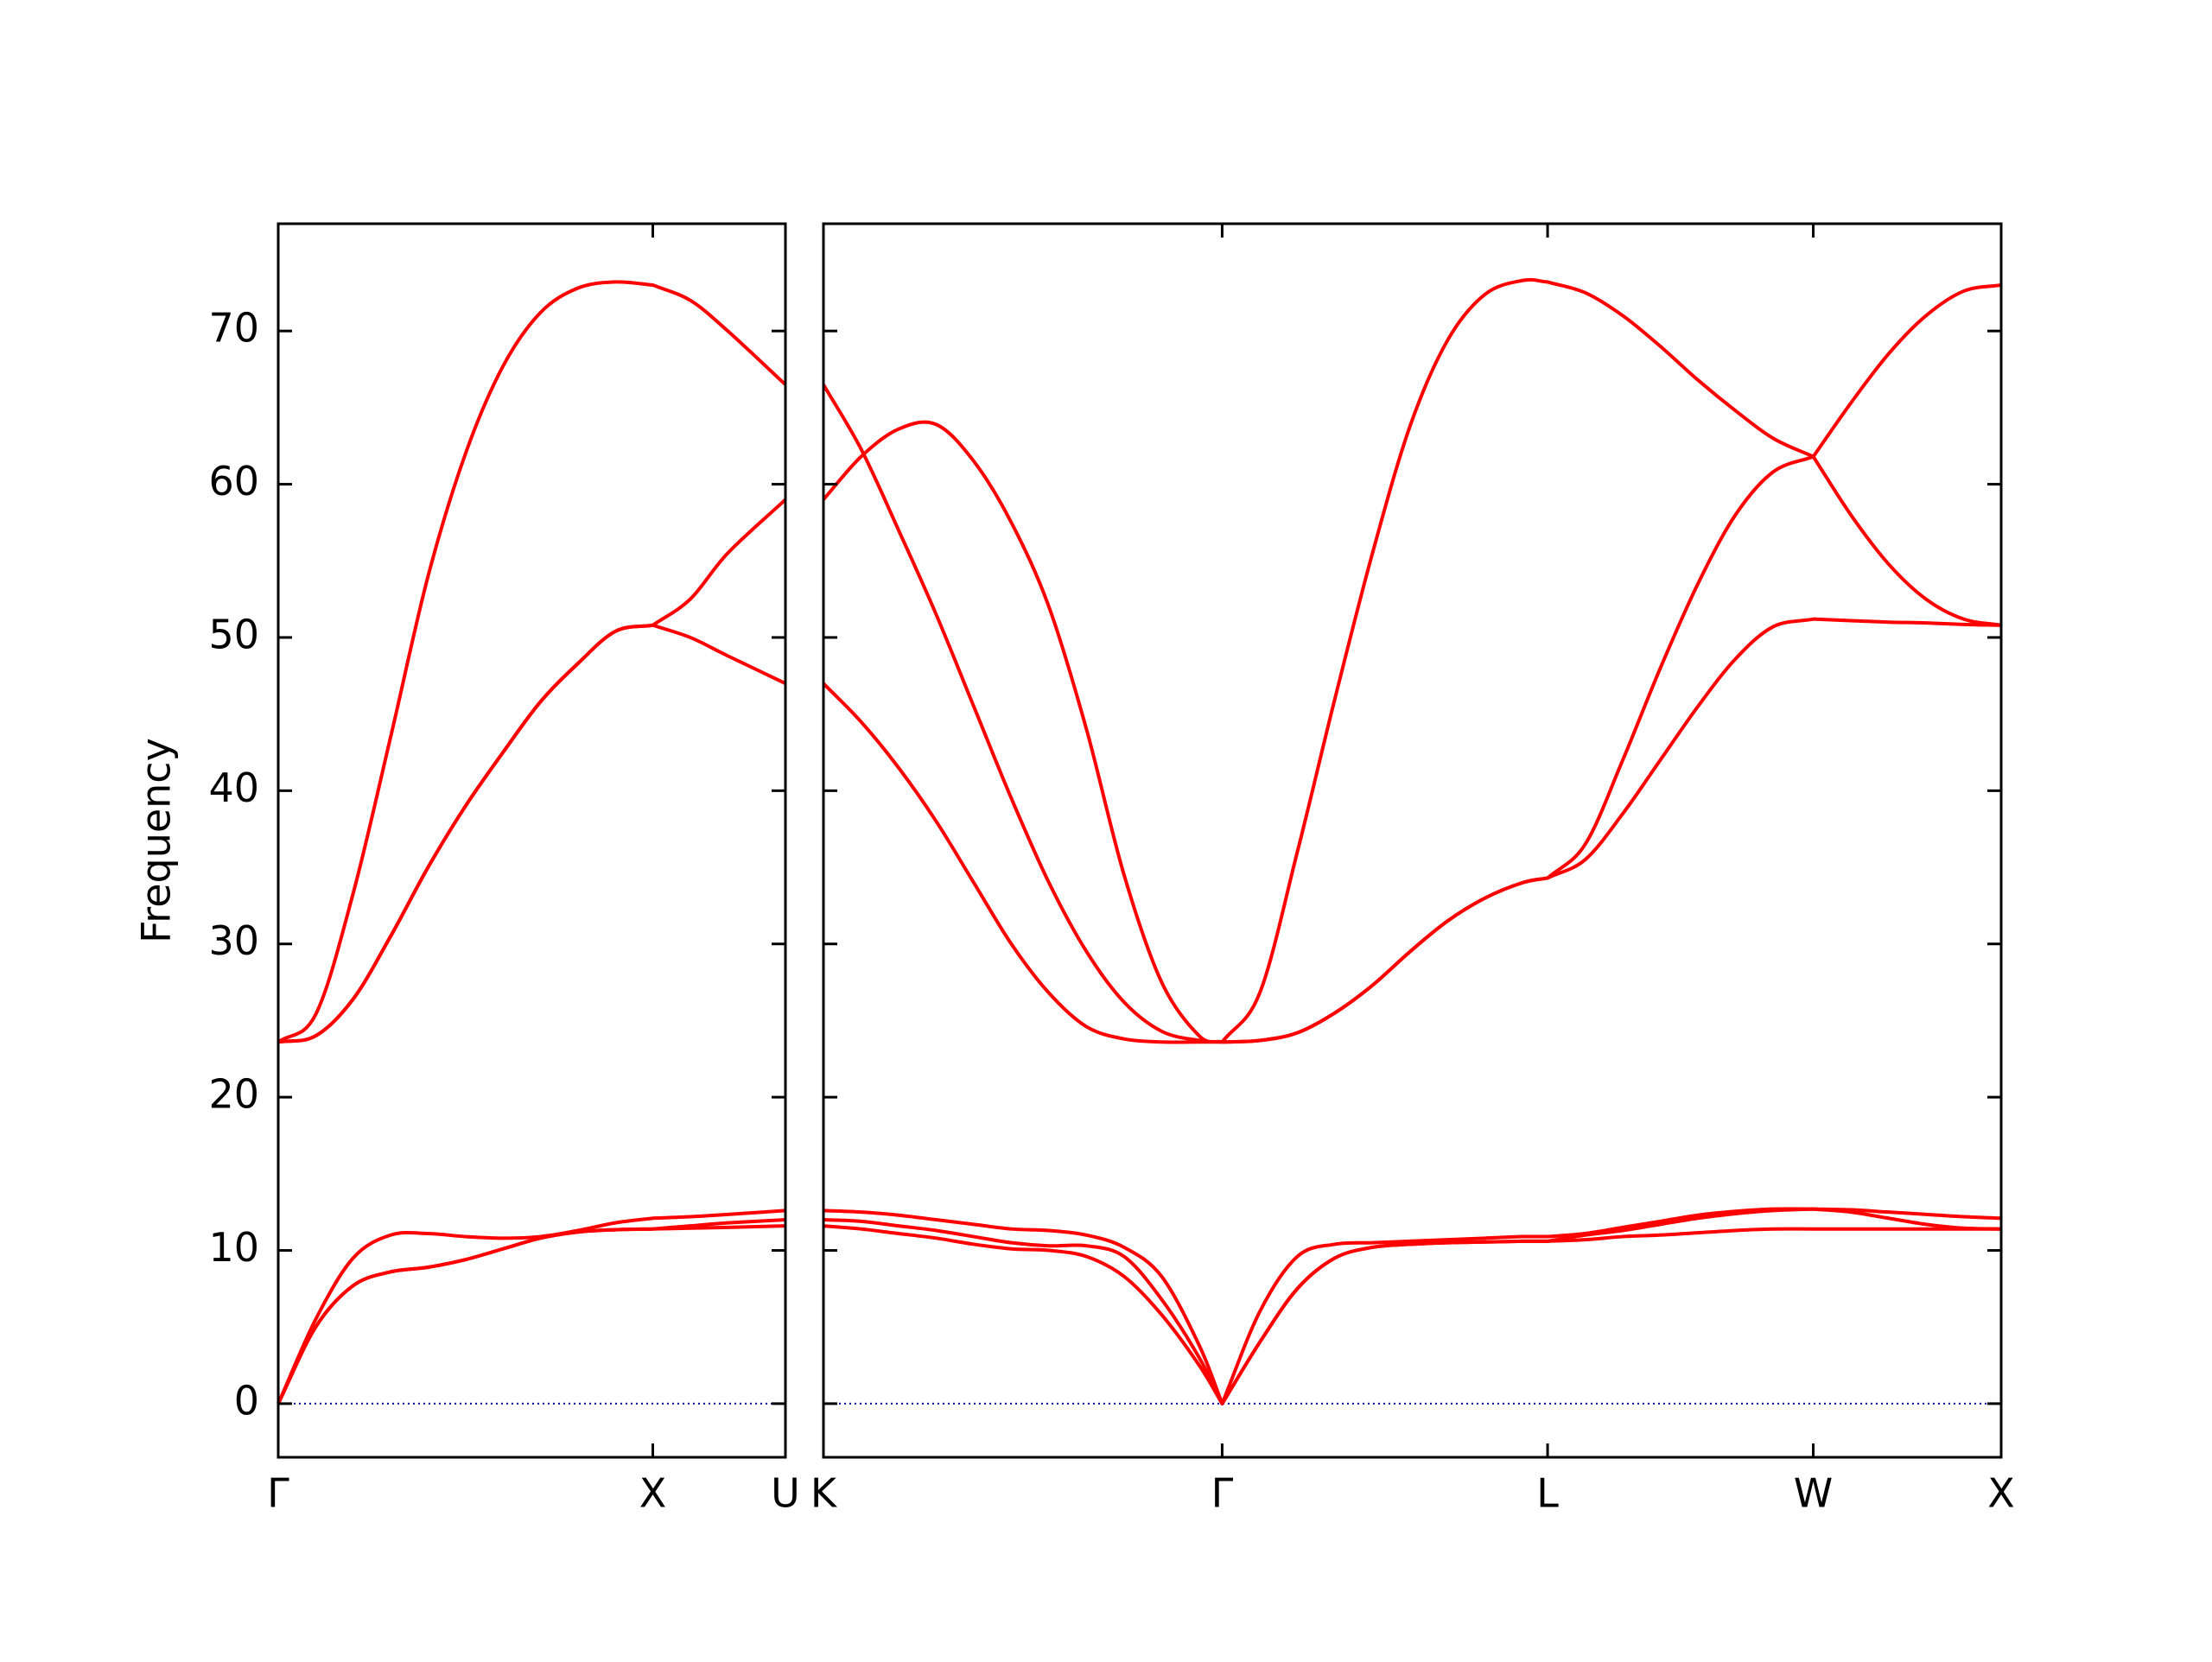 The height and width of the screenshot is (1662, 2212). What do you see at coordinates (785, 1493) in the screenshot?
I see `x-tick-label: U` at bounding box center [785, 1493].